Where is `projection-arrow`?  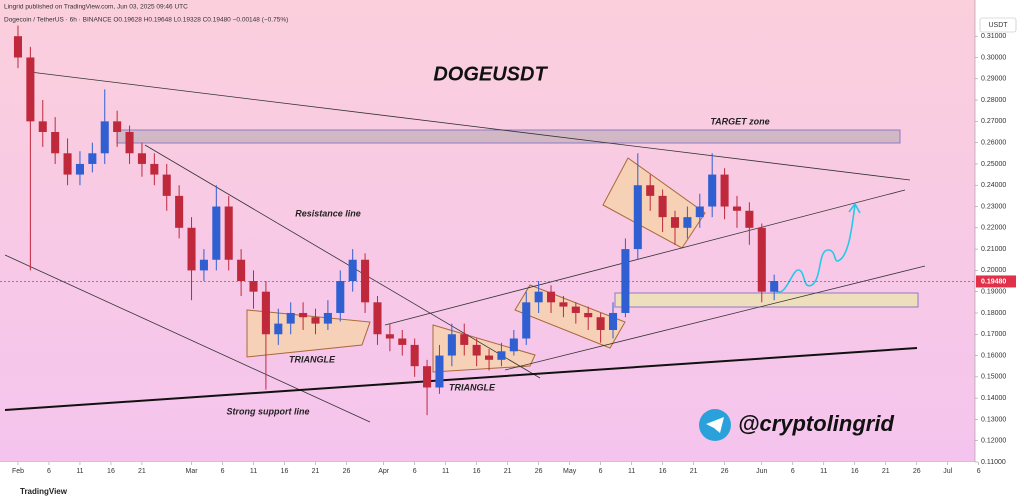 projection-arrow is located at coordinates (817, 247).